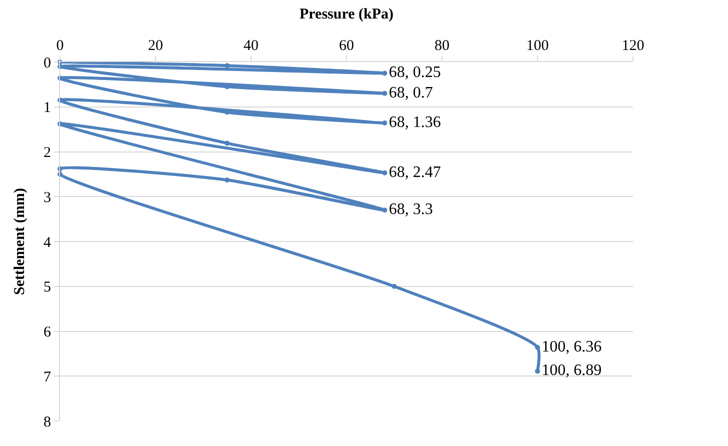 The width and height of the screenshot is (728, 446). Describe the element at coordinates (633, 46) in the screenshot. I see `x-tick-label: 120` at that location.